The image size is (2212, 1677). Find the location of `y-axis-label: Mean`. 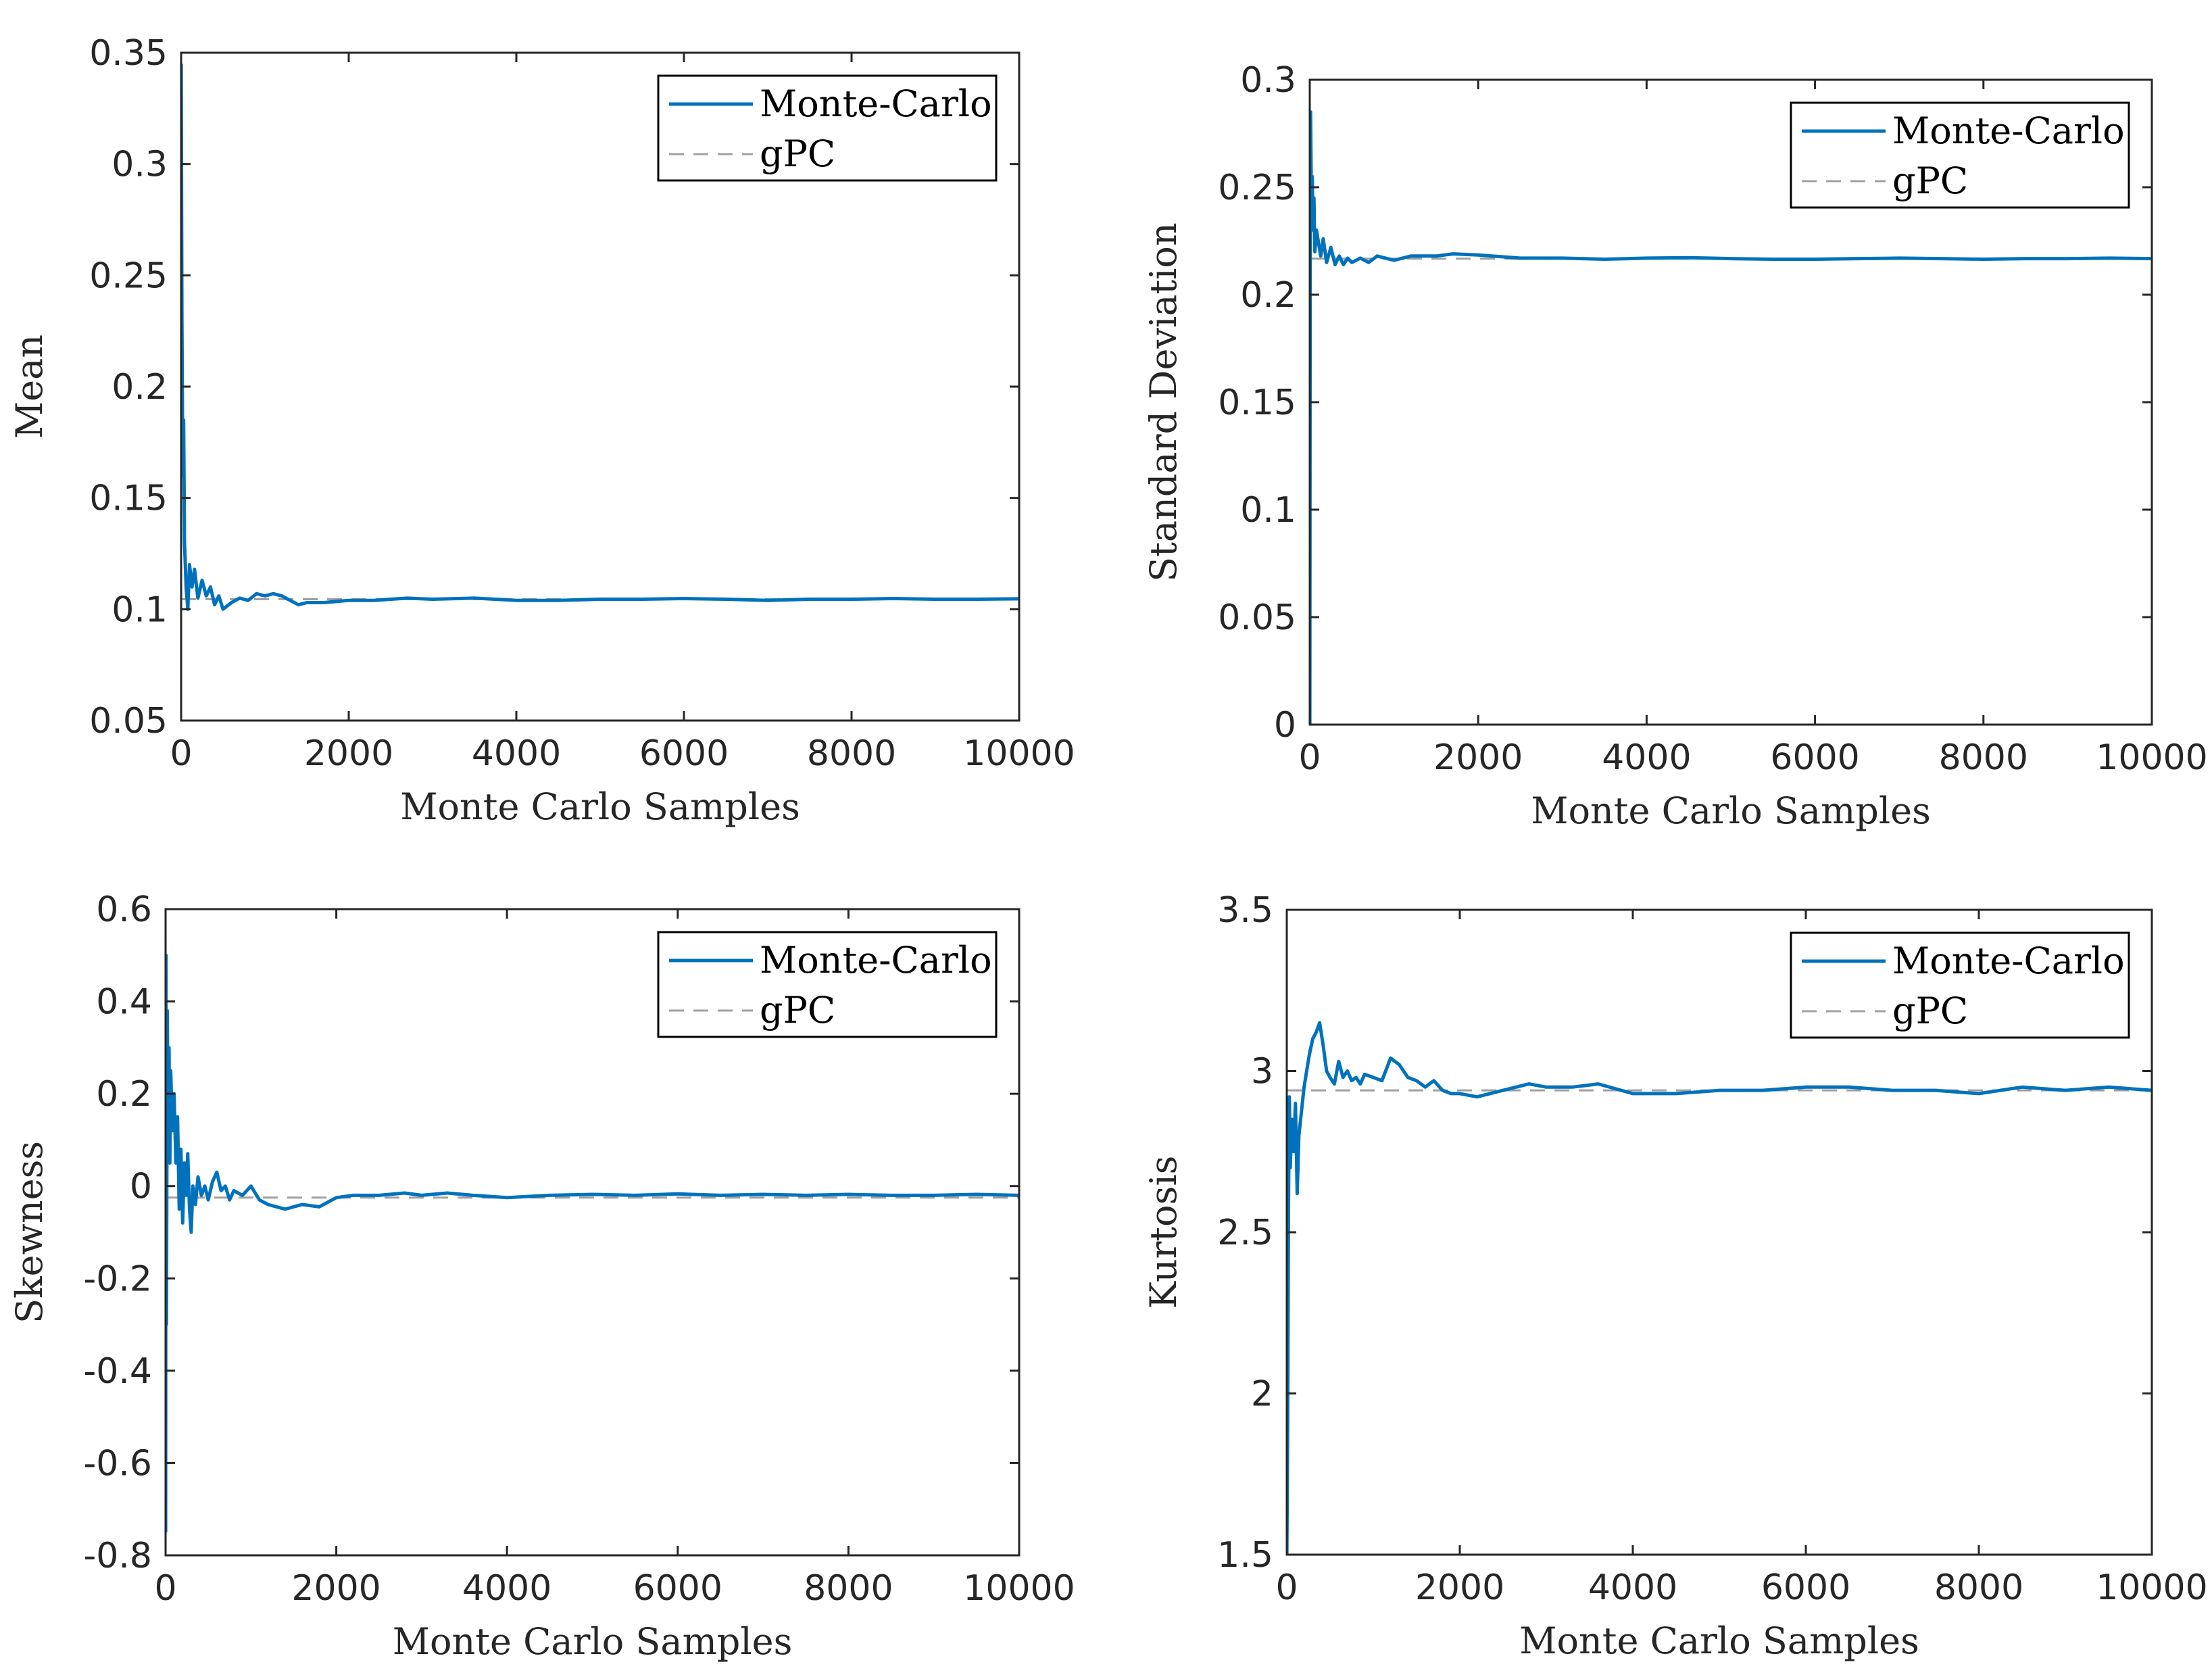

y-axis-label: Mean is located at coordinates (29, 387).